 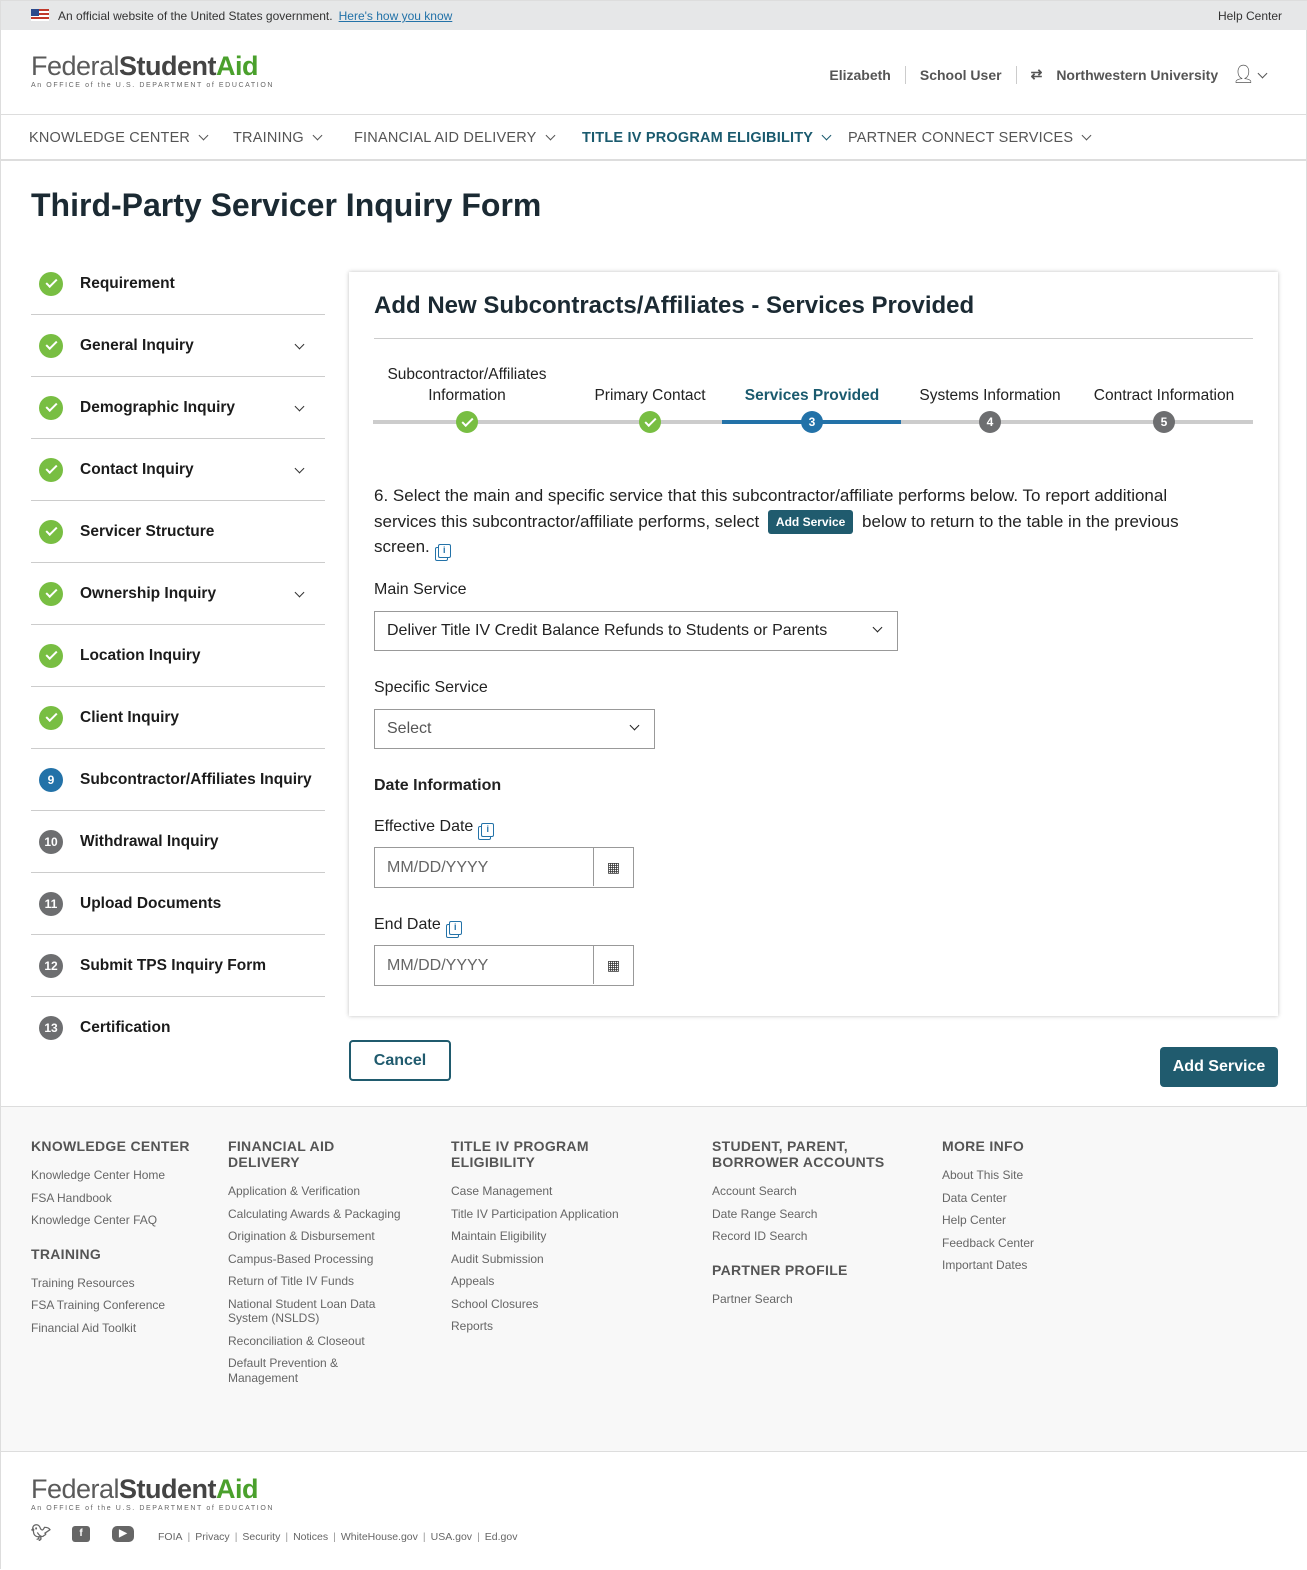 What do you see at coordinates (294, 1191) in the screenshot?
I see `footer-link: Application & Verification` at bounding box center [294, 1191].